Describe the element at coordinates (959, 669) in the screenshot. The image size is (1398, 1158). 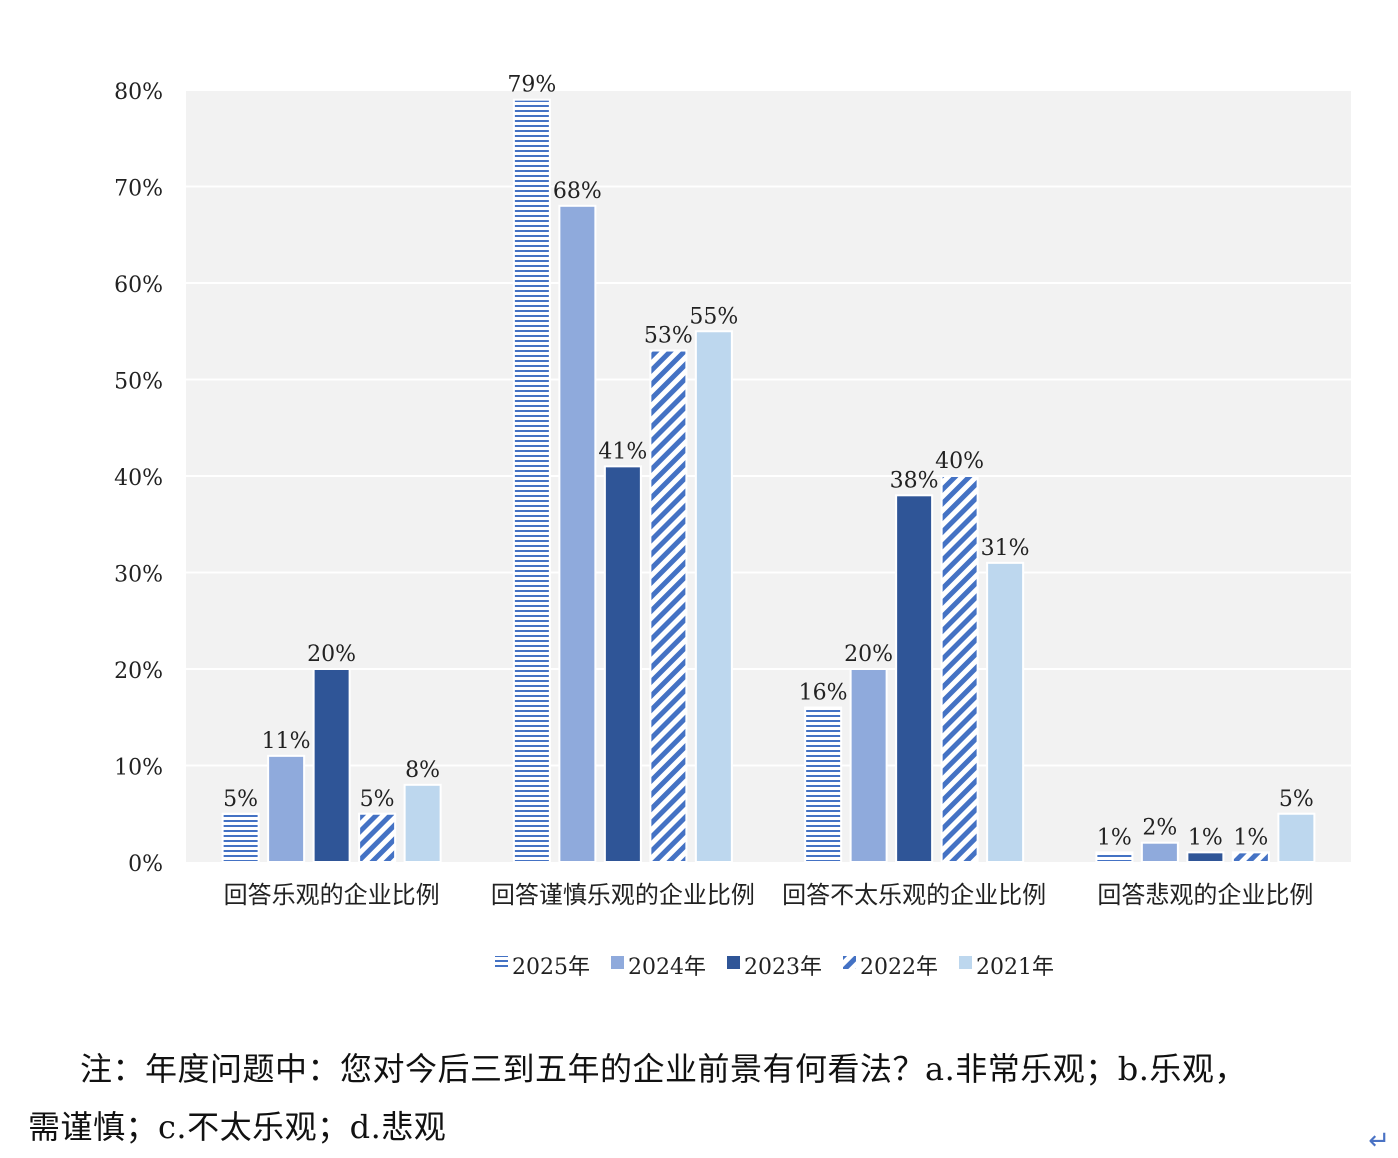
I see `bar-2022年-2` at that location.